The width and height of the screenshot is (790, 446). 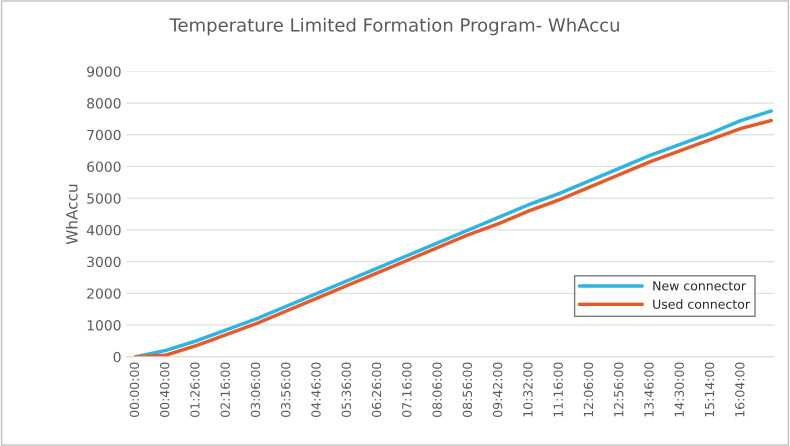 What do you see at coordinates (497, 389) in the screenshot?
I see `x-tick-label: 09:42:00` at bounding box center [497, 389].